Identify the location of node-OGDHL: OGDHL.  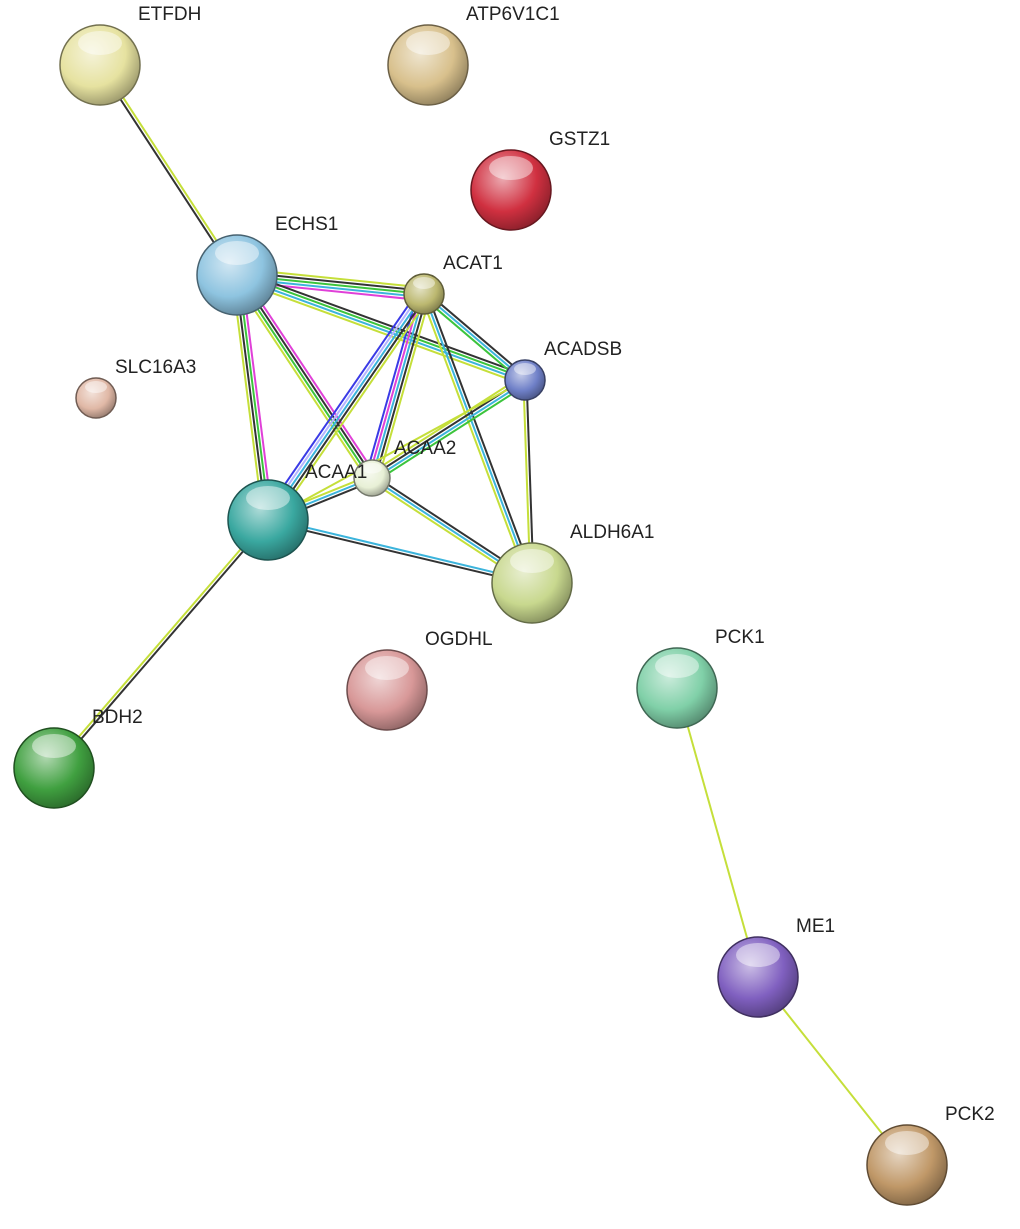
(419, 680).